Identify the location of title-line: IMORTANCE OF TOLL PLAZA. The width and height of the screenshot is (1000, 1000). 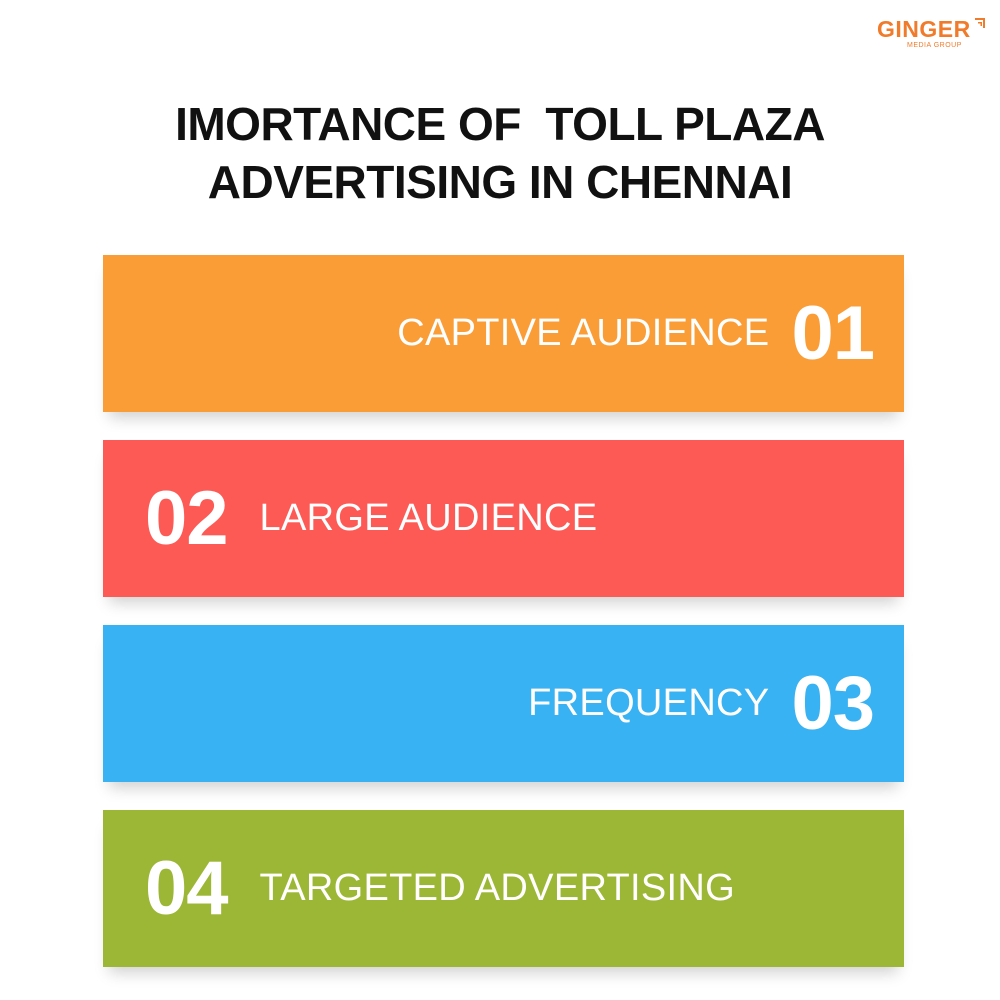
(500, 124).